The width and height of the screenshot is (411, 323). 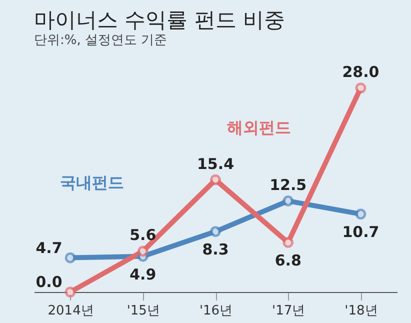 What do you see at coordinates (289, 311) in the screenshot?
I see `x-tick-label: '17년` at bounding box center [289, 311].